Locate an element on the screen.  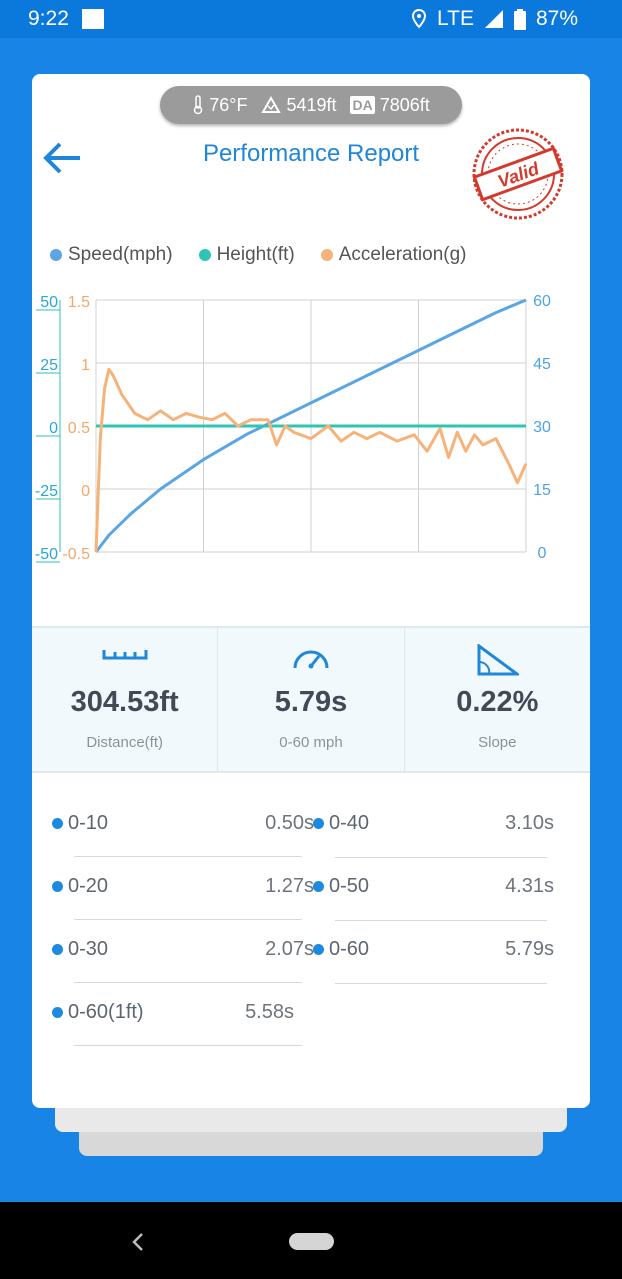
status-bar: 9:22 LTE 87% is located at coordinates (311, 19).